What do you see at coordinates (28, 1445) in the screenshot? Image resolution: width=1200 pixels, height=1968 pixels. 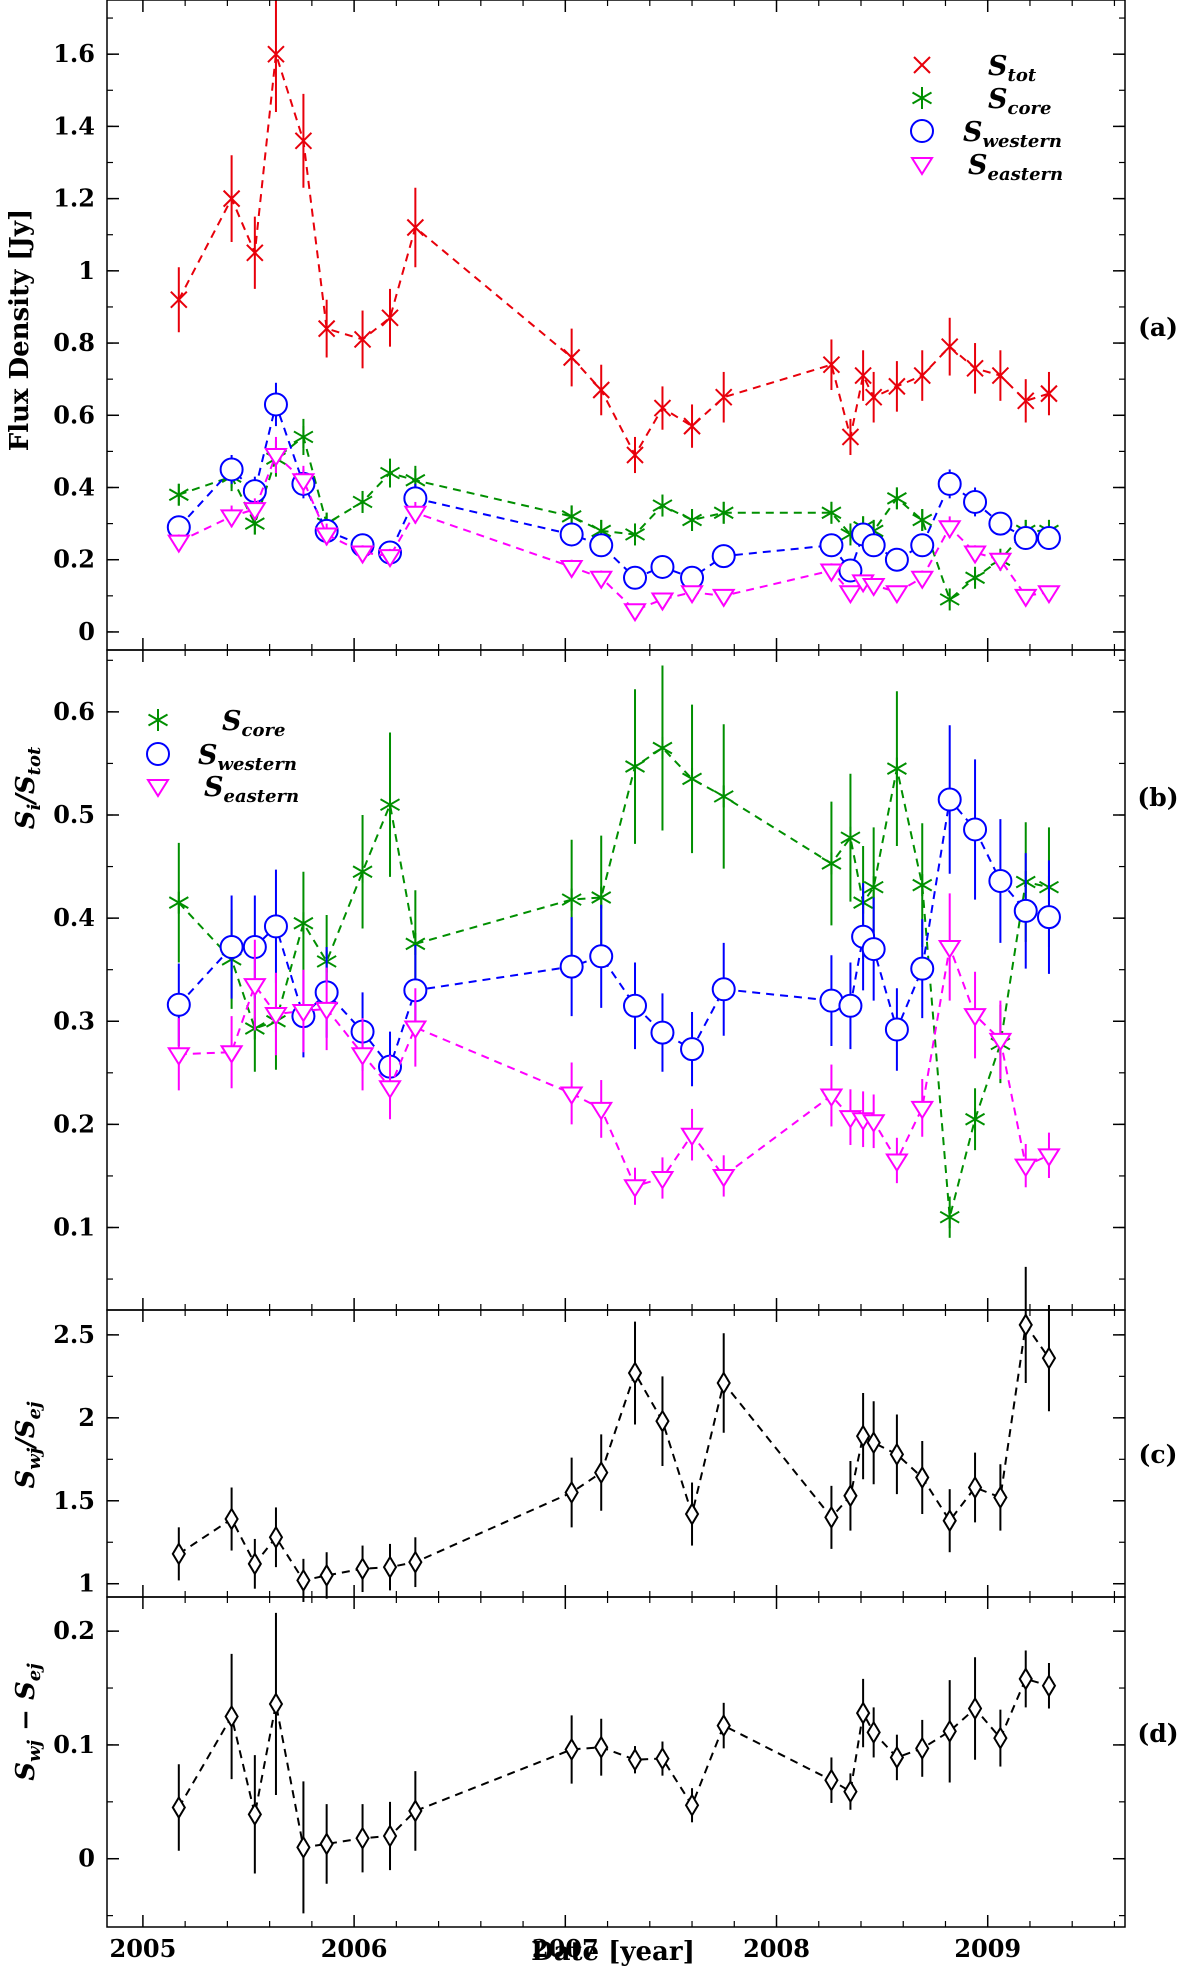 I see `panel-c-y-axis-title: Swj/Sej` at bounding box center [28, 1445].